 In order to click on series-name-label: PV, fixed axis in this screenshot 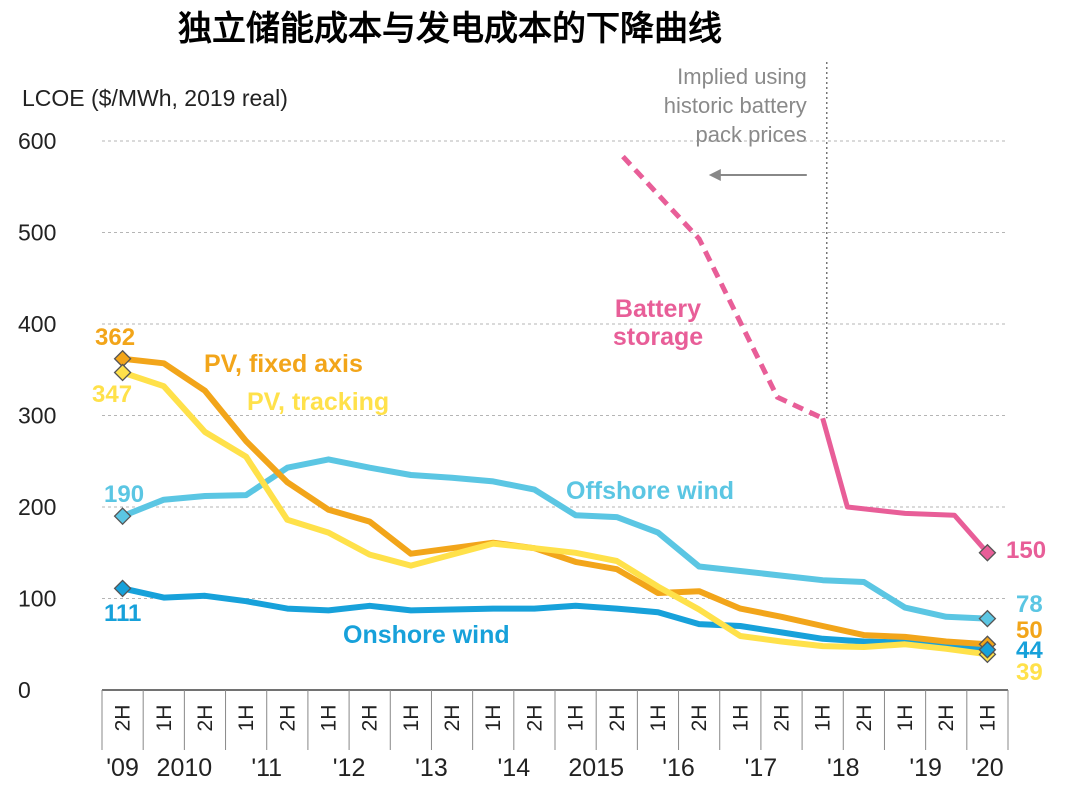, I will do `click(283, 364)`.